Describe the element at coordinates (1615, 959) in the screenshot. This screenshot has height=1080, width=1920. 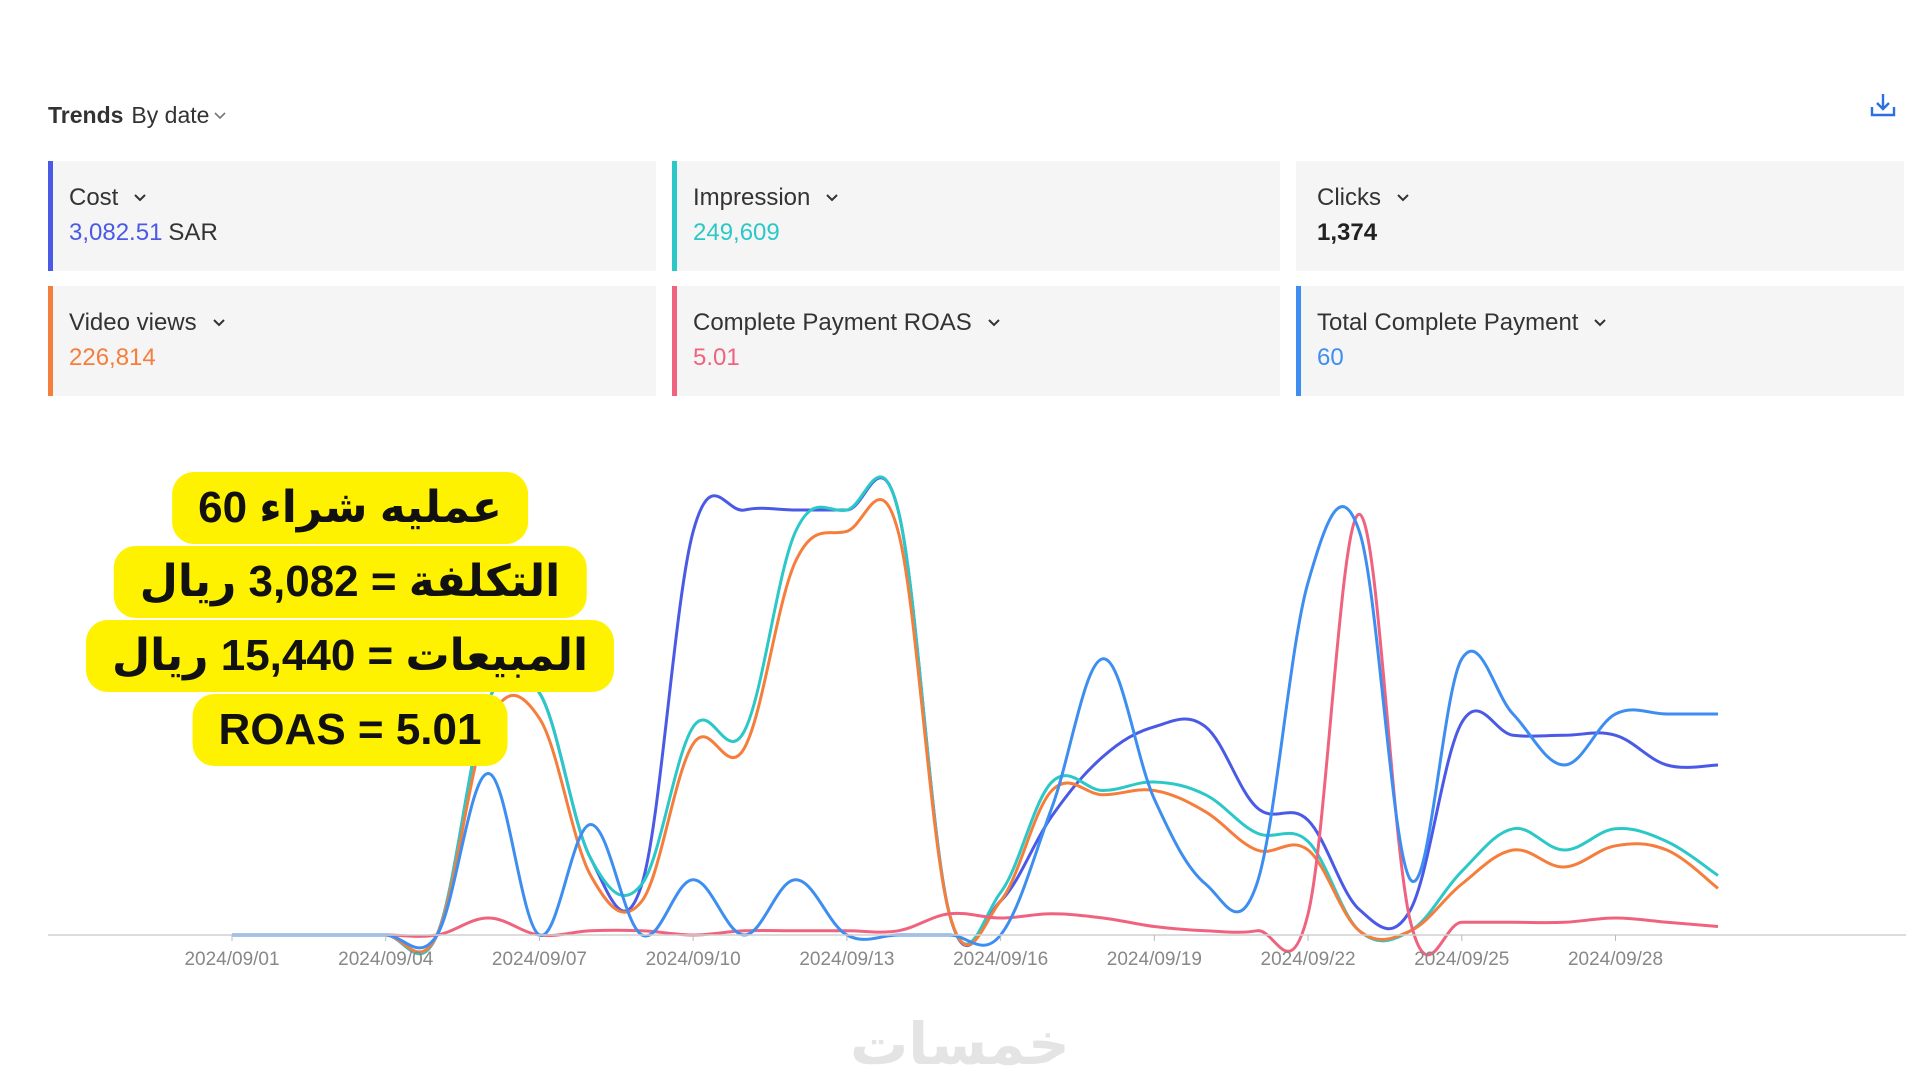
I see `x-tick-label: 2024/09/28` at that location.